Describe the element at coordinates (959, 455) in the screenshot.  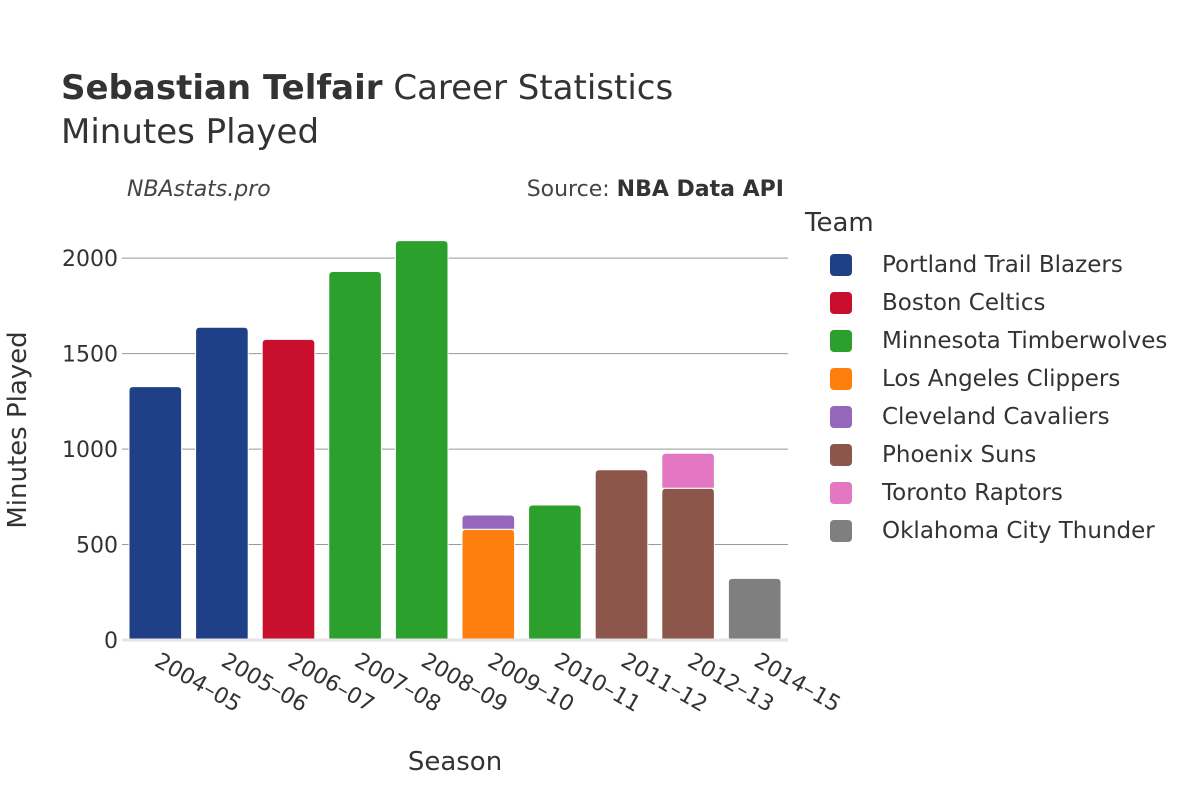
I see `legend-label: Phoenix Suns` at that location.